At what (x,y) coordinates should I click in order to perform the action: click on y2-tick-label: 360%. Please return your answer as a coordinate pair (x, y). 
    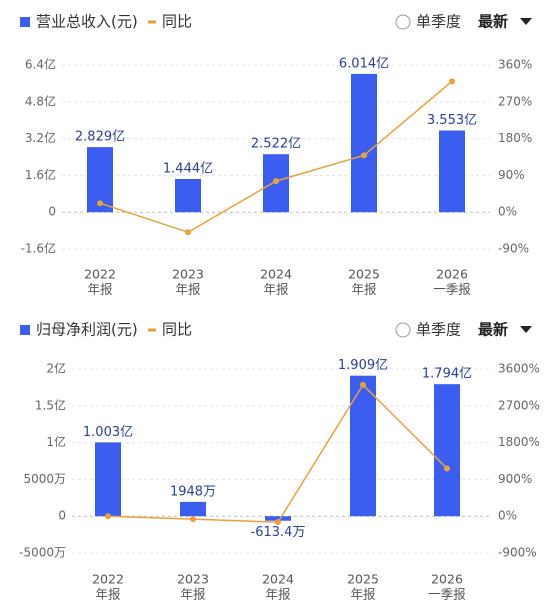
    Looking at the image, I should click on (515, 65).